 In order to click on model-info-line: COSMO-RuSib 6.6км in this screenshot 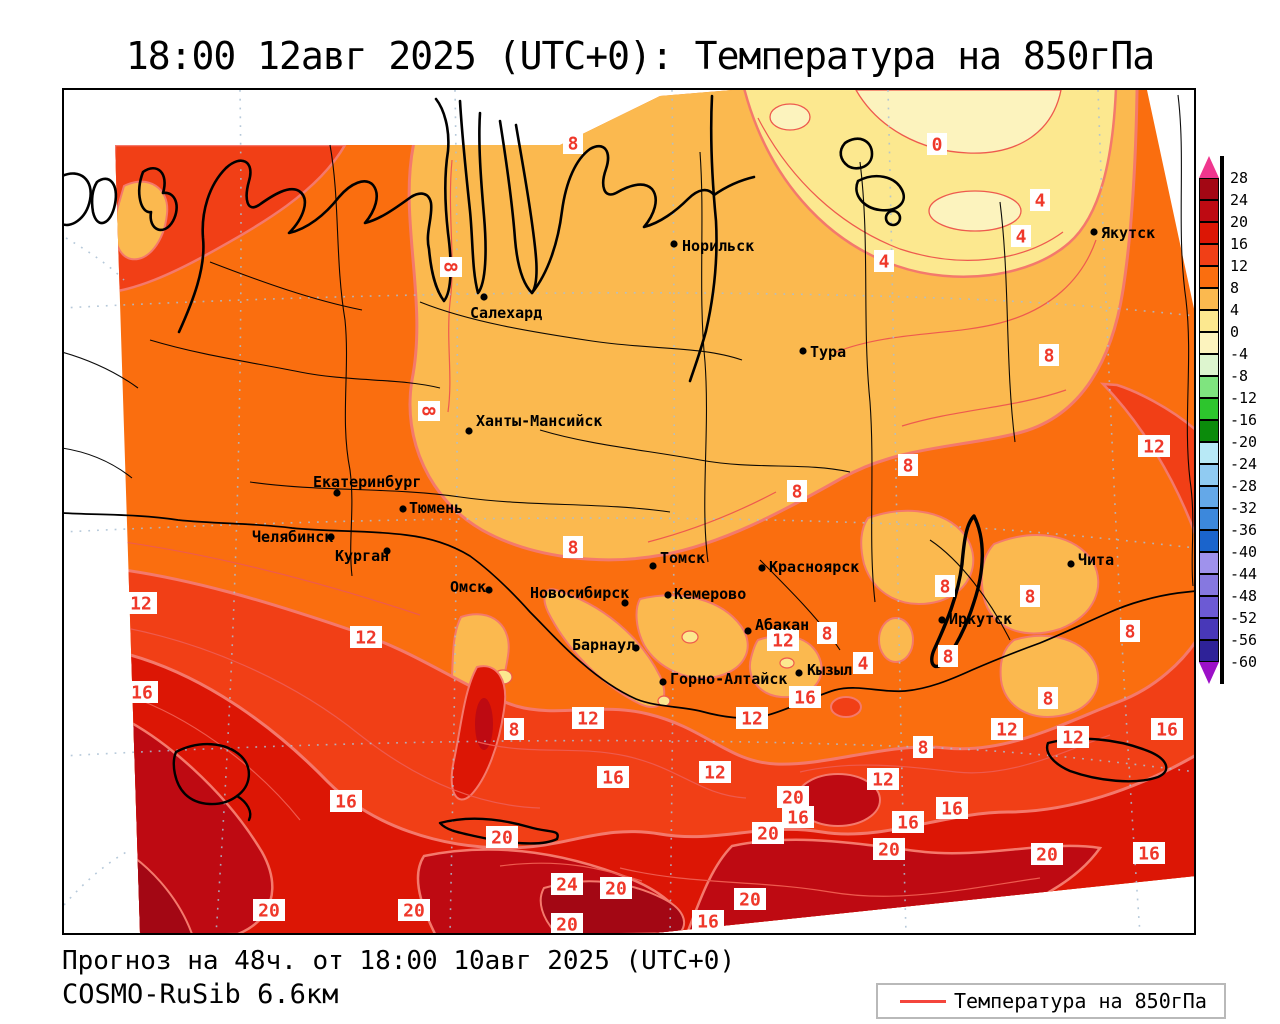, I will do `click(200, 994)`.